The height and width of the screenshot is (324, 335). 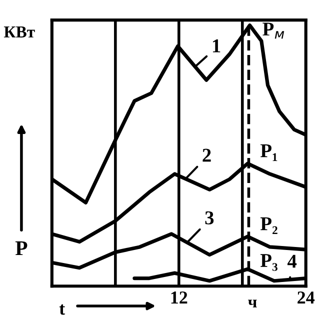 What do you see at coordinates (216, 45) in the screenshot?
I see `annotation: 1` at bounding box center [216, 45].